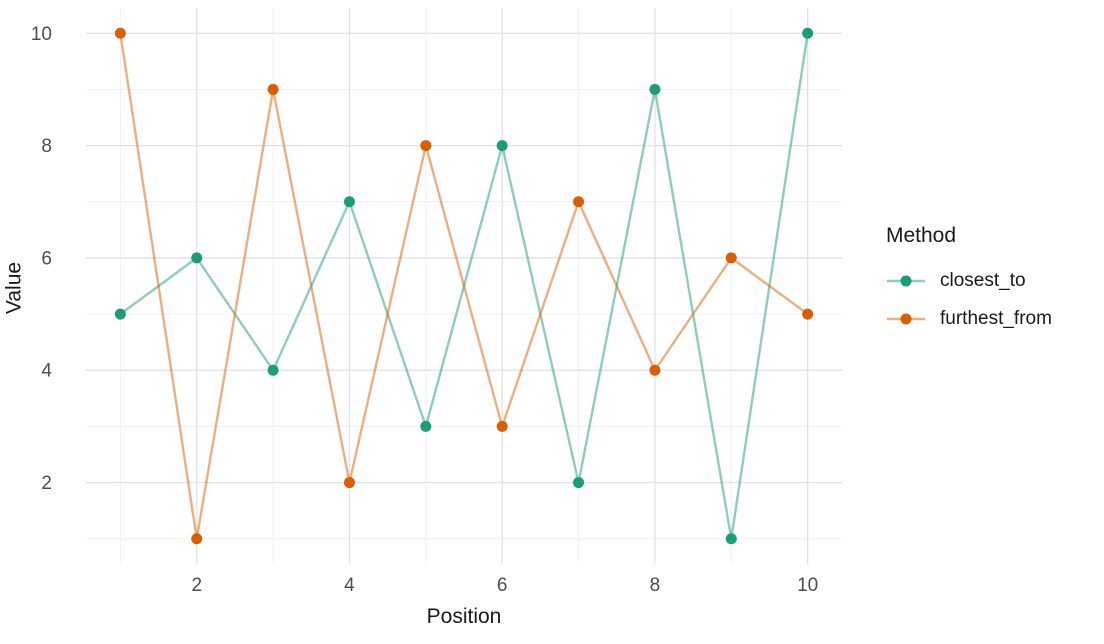  Describe the element at coordinates (807, 585) in the screenshot. I see `x-tick-label: 10` at that location.